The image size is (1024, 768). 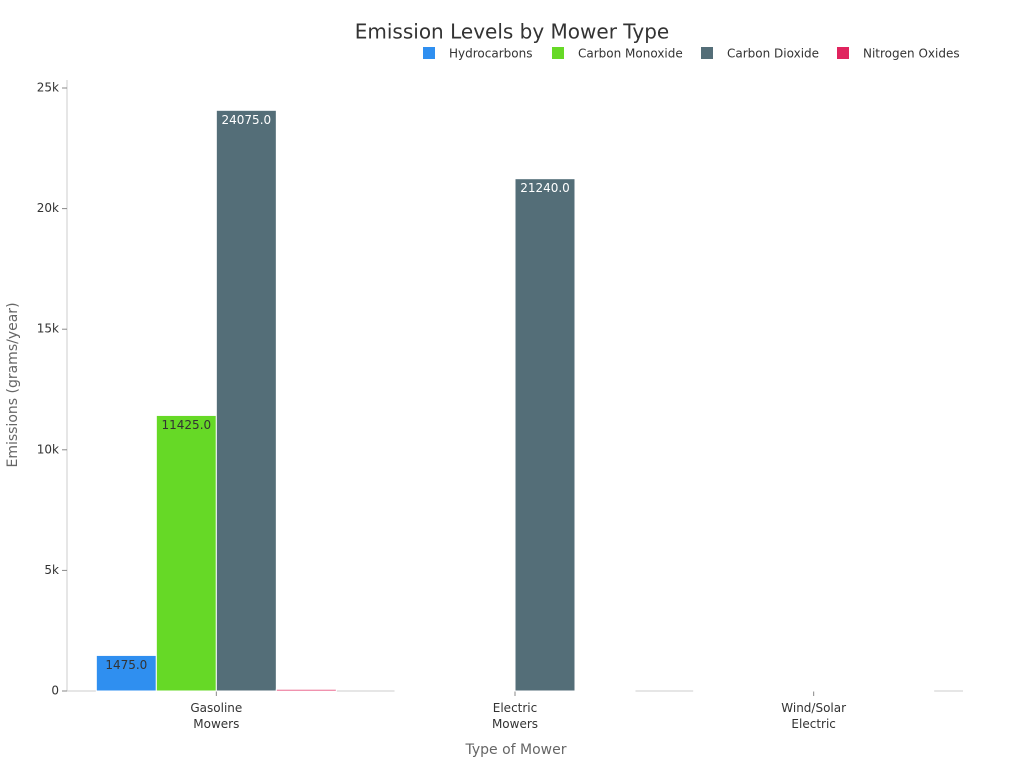 I want to click on data-label: 1475.0, so click(x=126, y=665).